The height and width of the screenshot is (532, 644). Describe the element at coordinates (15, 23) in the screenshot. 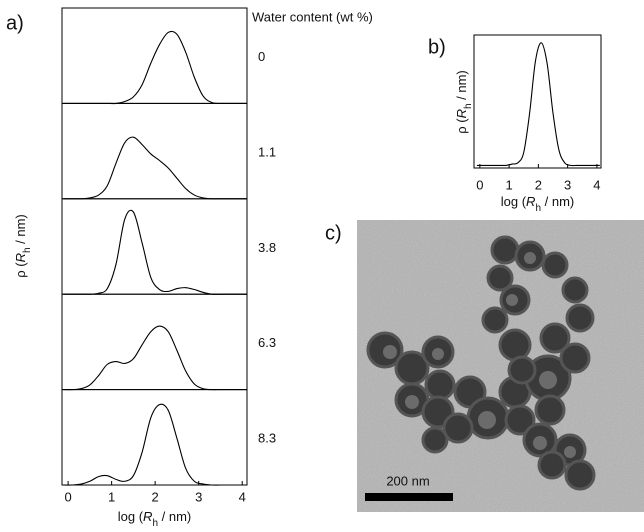

I see `panel-label: a)` at that location.